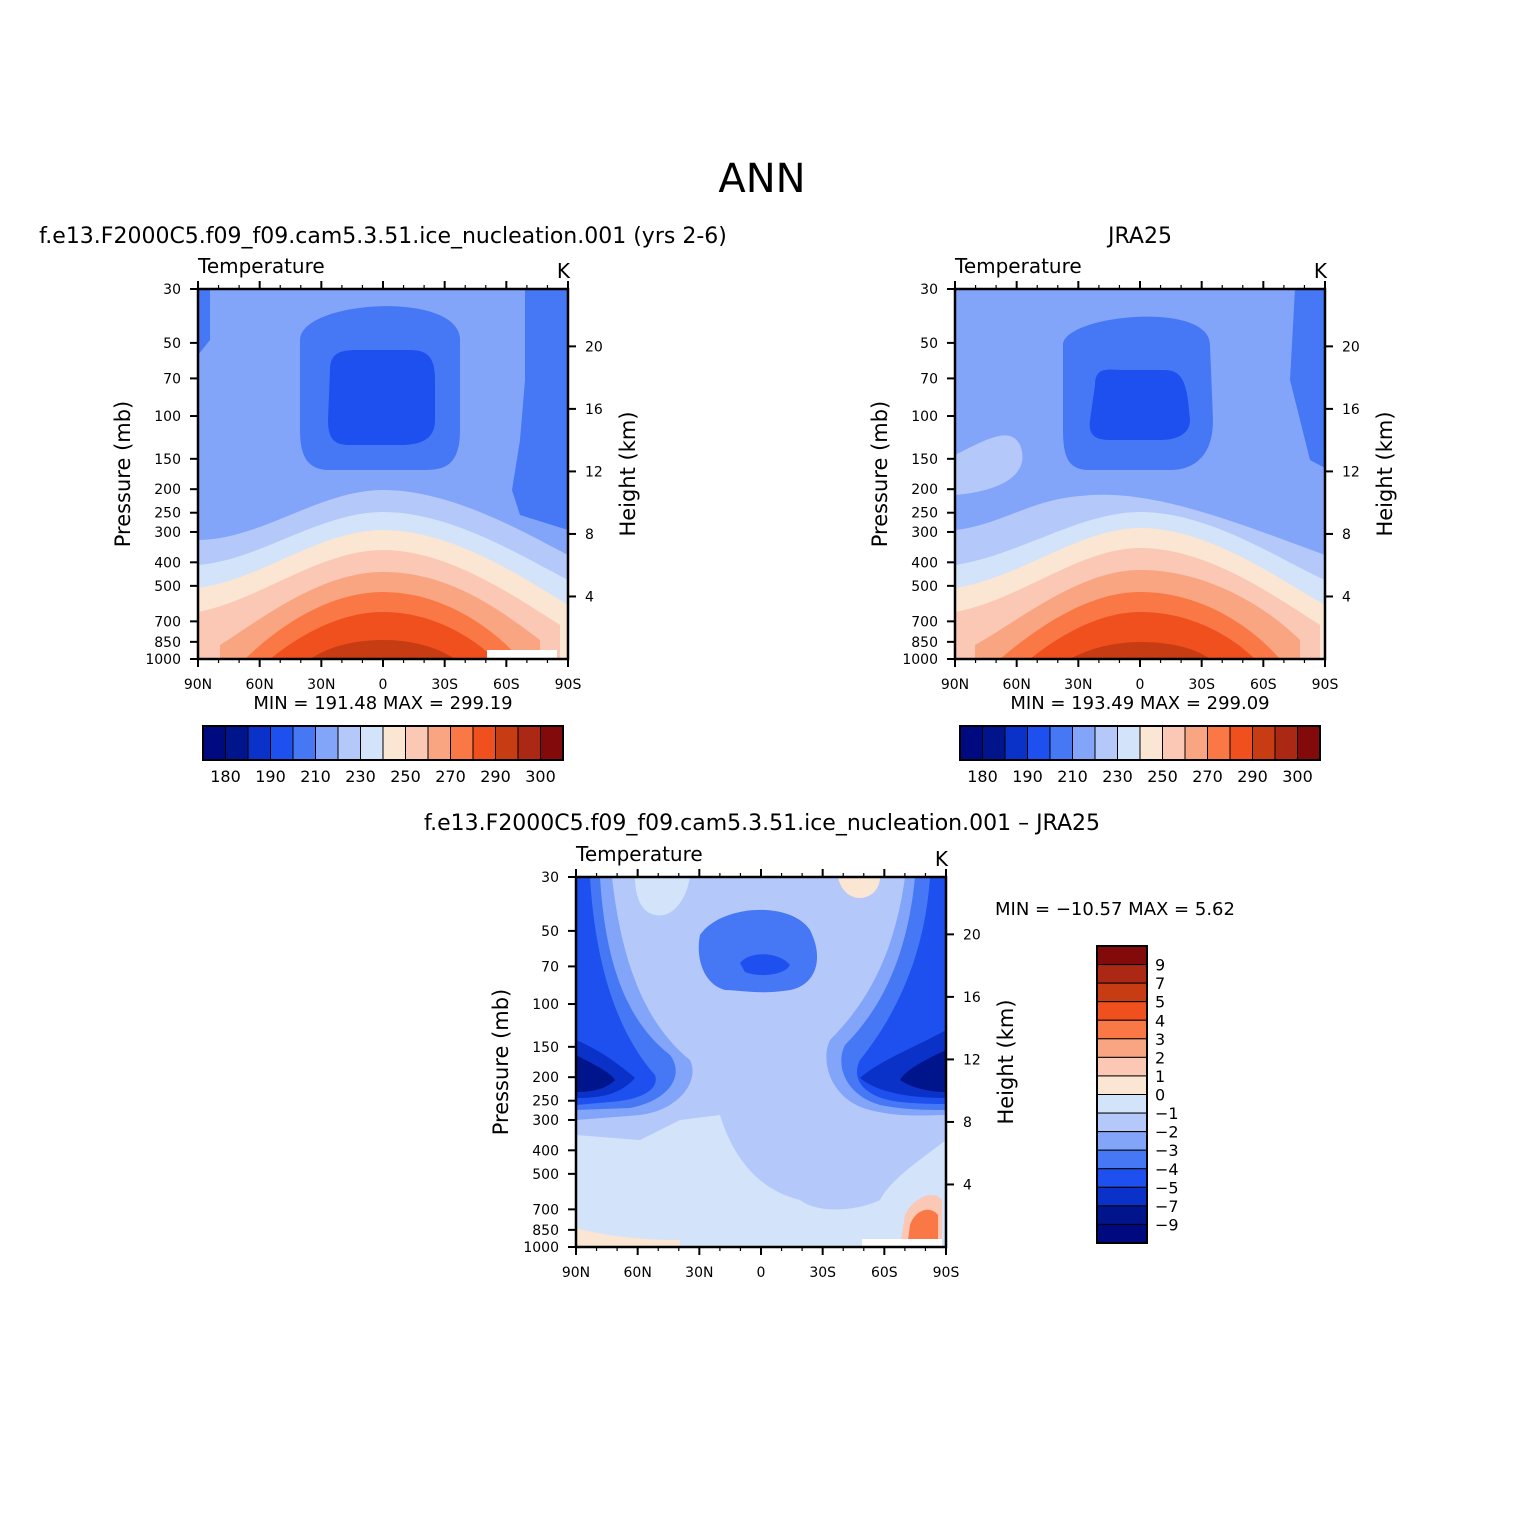 This screenshot has width=1524, height=1524. What do you see at coordinates (167, 514) in the screenshot?
I see `panel1-ytick-label: 250` at bounding box center [167, 514].